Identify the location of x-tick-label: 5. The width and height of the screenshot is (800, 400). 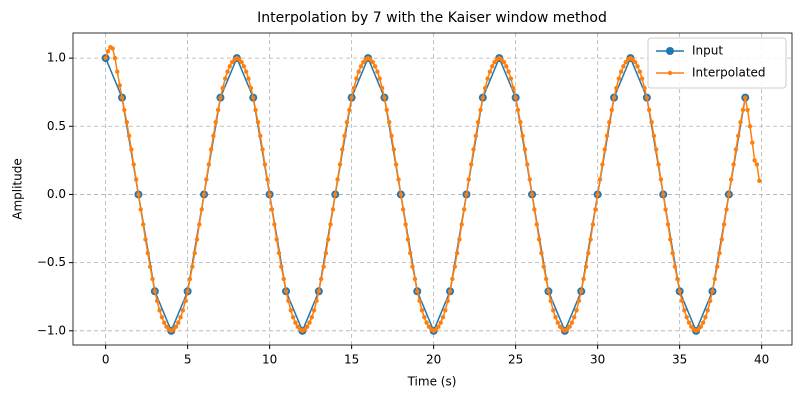
(188, 360).